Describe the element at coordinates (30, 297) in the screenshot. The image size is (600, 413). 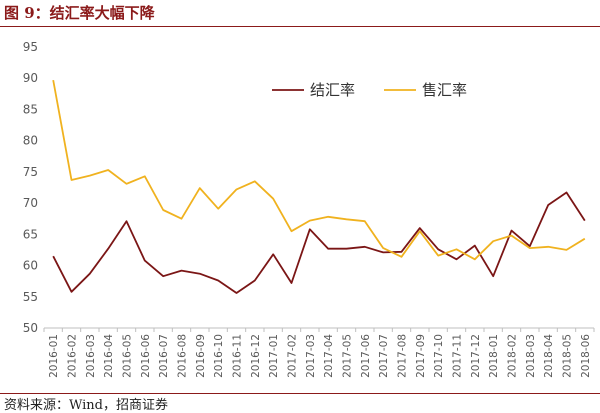
I see `y-tick-label: 55` at that location.